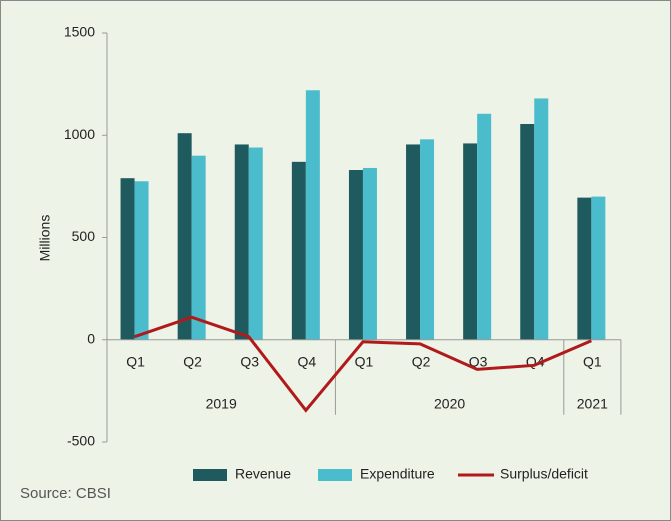 The width and height of the screenshot is (671, 521). I want to click on y-tick-label: -500, so click(81, 441).